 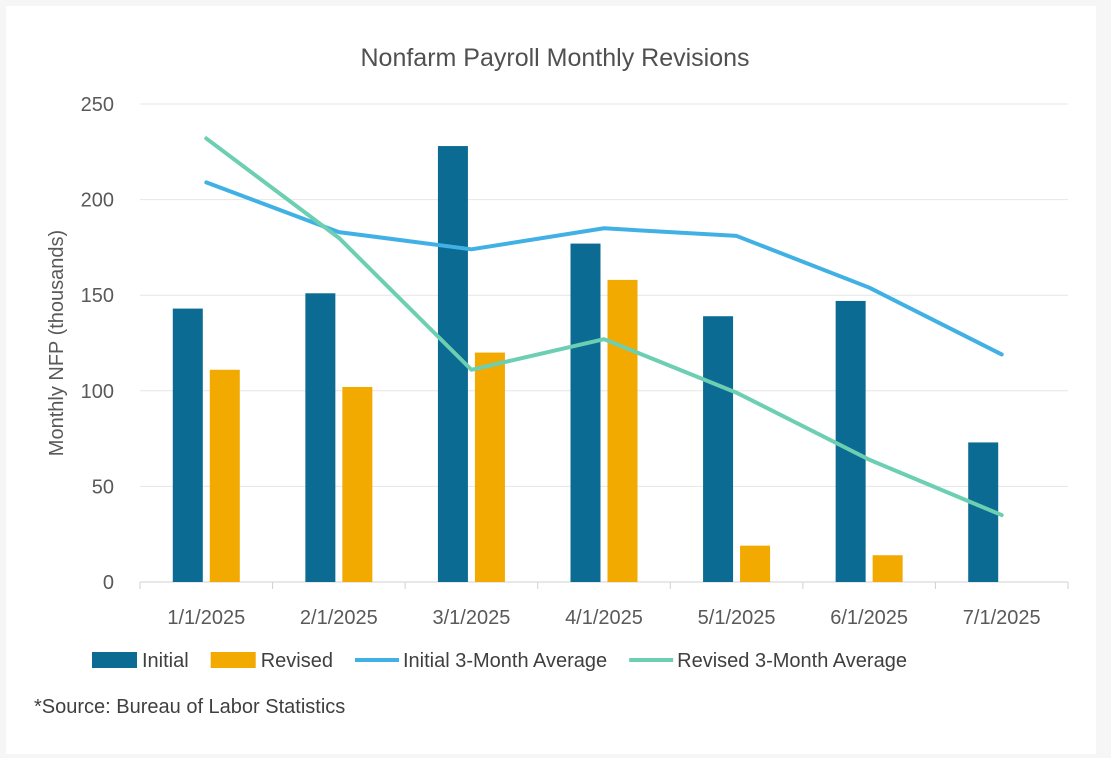 I want to click on legend-item-initial-3-month-average: Initial 3-Month Average, so click(x=480, y=661).